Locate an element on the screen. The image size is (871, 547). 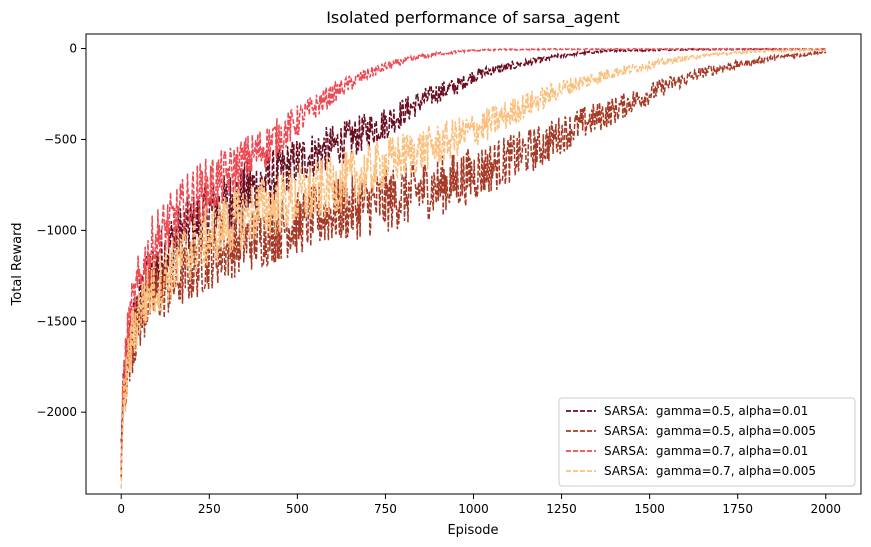
x-tick-label: 1500 is located at coordinates (649, 509).